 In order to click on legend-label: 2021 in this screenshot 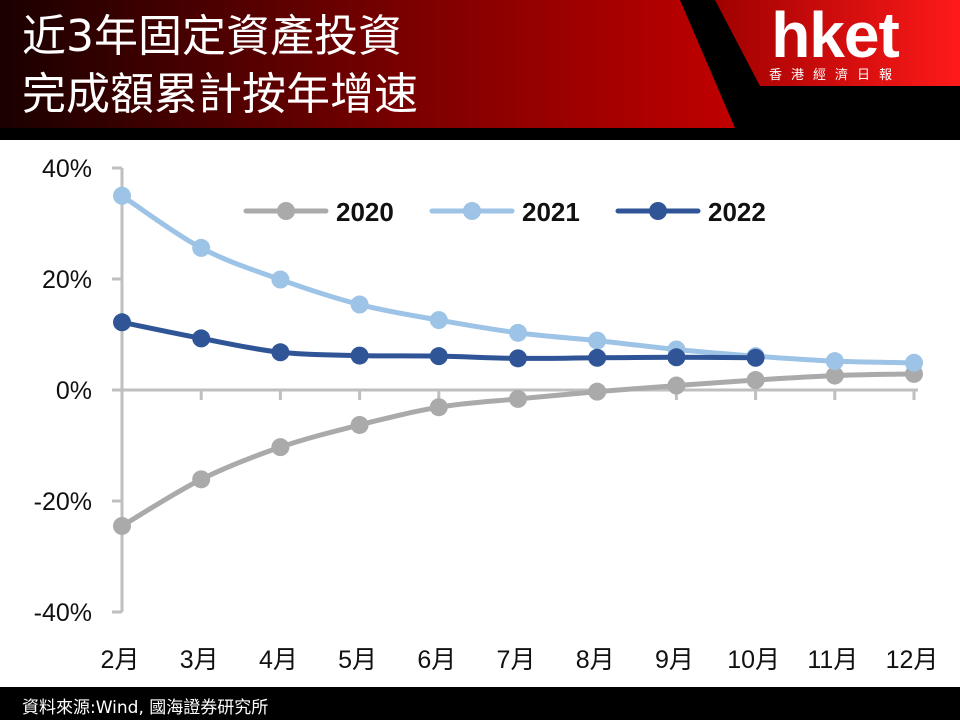, I will do `click(551, 212)`.